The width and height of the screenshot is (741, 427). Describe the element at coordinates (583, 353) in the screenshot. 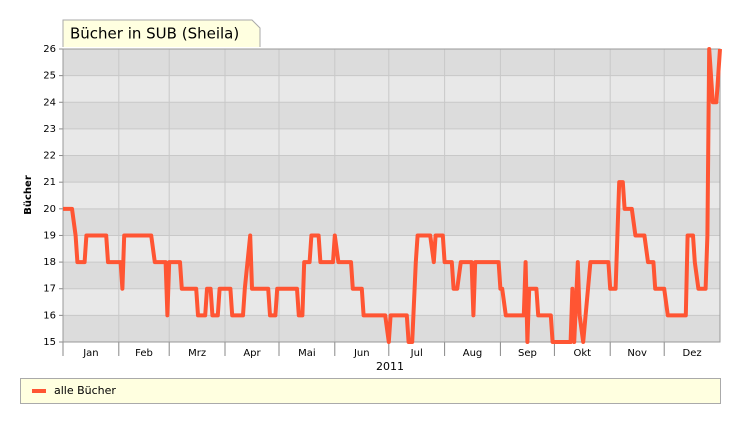

I see `x-tick-label: Okt` at that location.